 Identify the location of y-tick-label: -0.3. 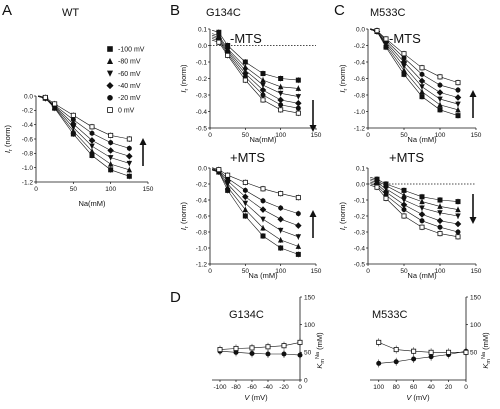
(360, 232).